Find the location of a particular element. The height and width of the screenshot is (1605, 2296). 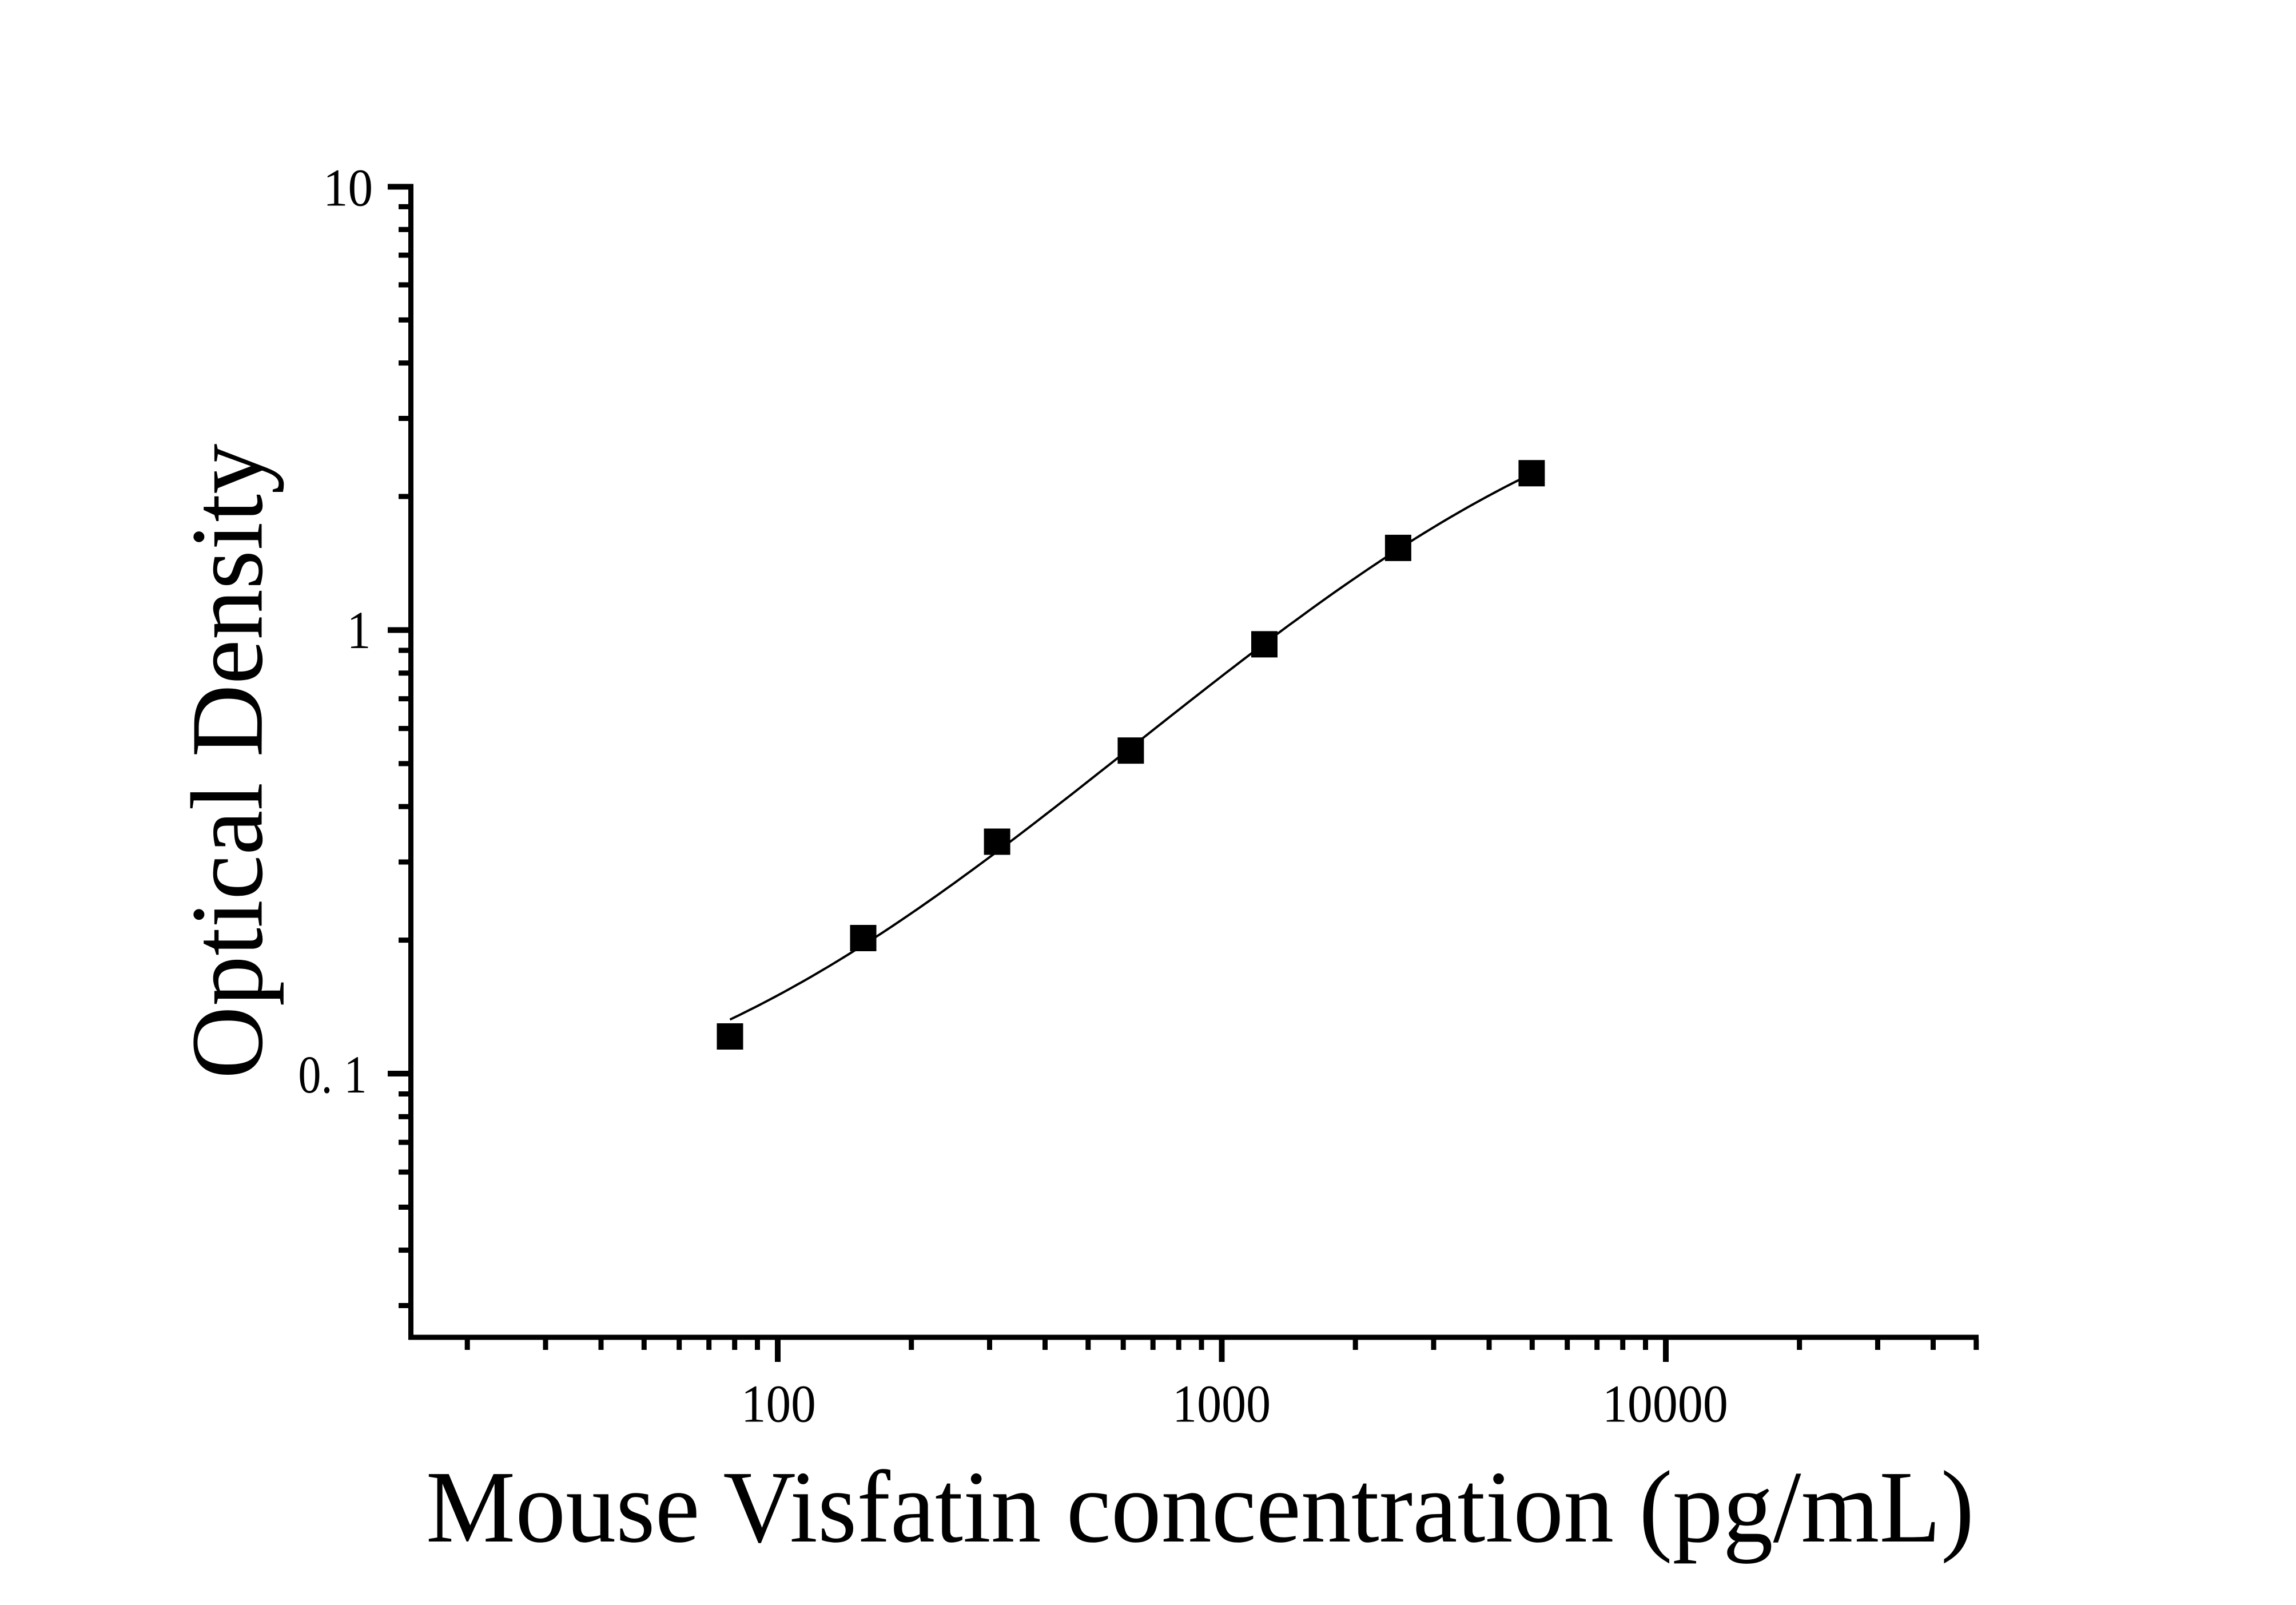

svg-text: 10000 is located at coordinates (1665, 1403).